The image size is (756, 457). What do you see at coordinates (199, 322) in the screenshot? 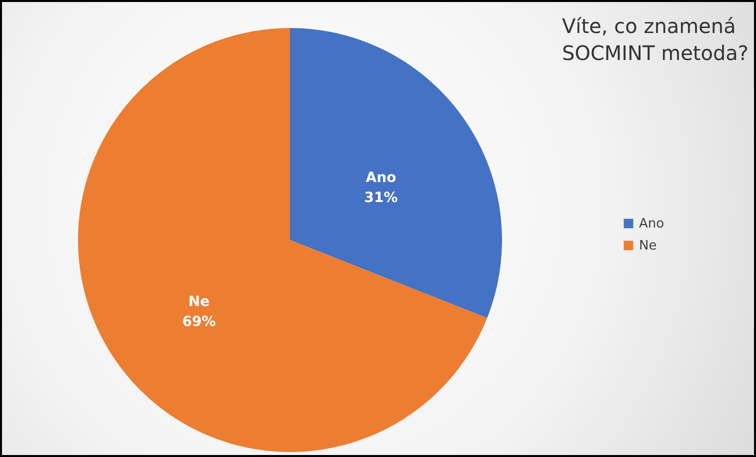
I see `data-label: 69%` at bounding box center [199, 322].